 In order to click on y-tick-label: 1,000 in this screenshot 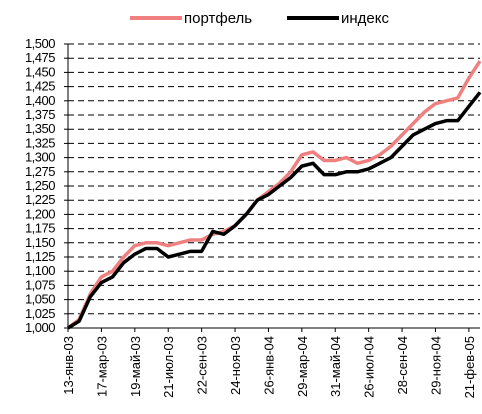, I will do `click(40, 327)`.